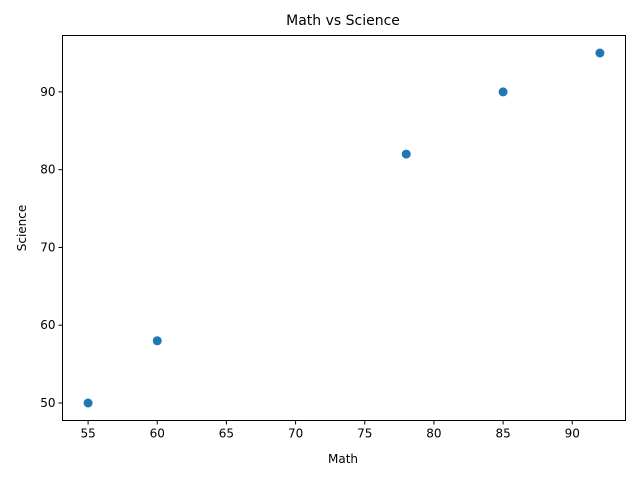 Image resolution: width=640 pixels, height=480 pixels. Describe the element at coordinates (226, 434) in the screenshot. I see `x-tick-label: 65` at that location.